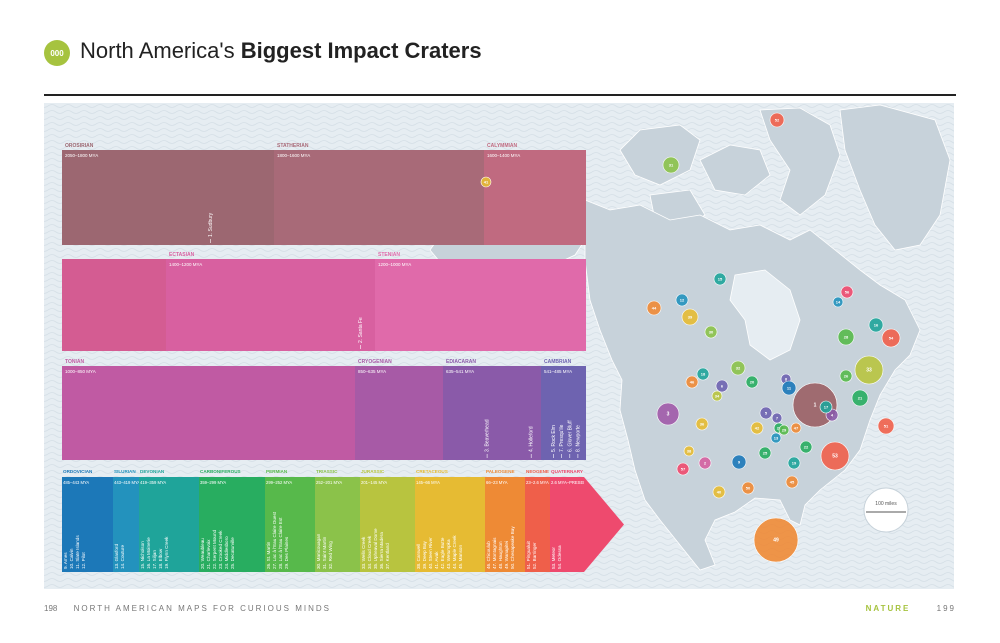  What do you see at coordinates (79, 146) in the screenshot?
I see `period-name: OROSIRIAN` at bounding box center [79, 146].